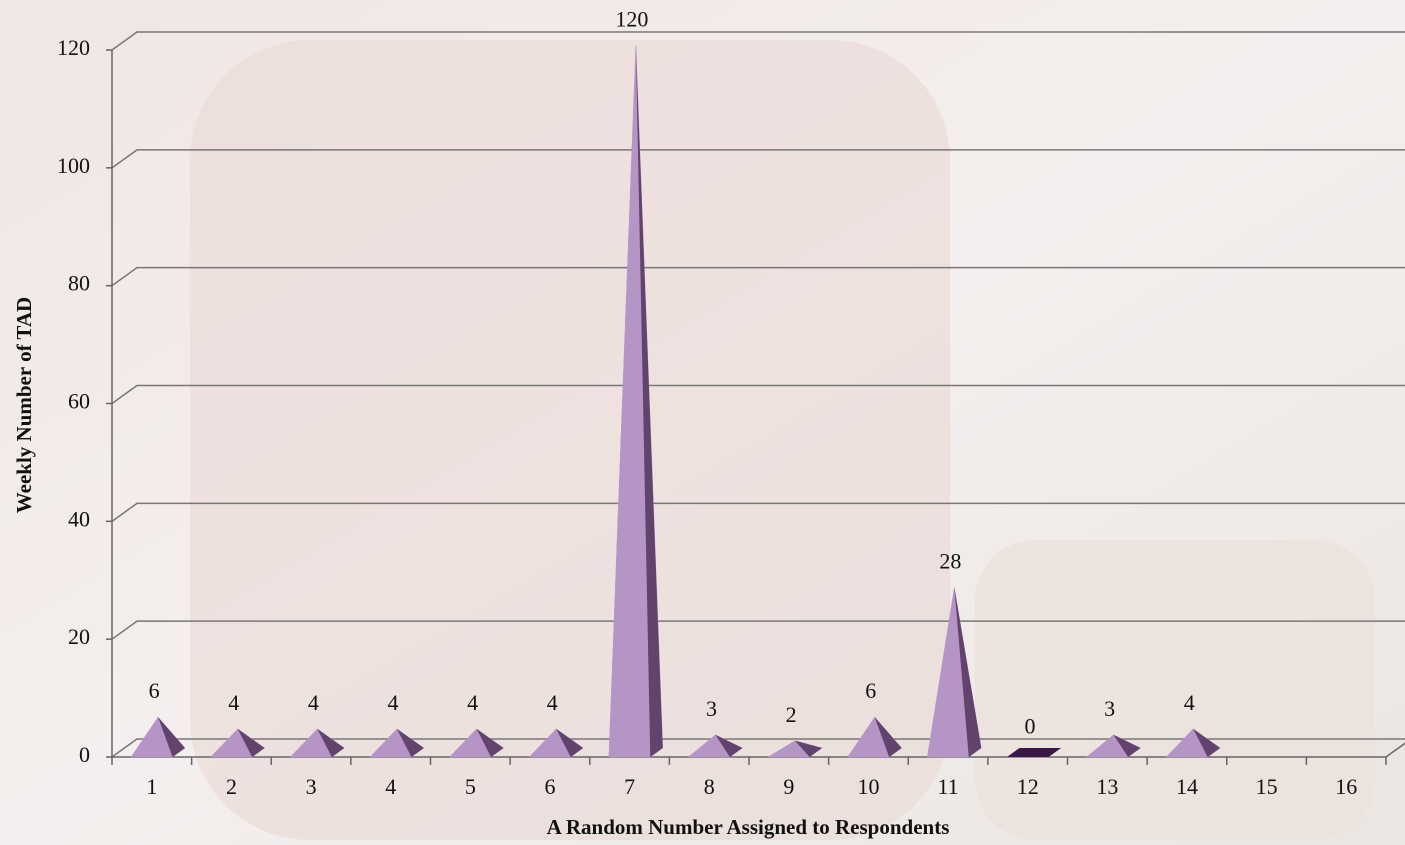  What do you see at coordinates (791, 714) in the screenshot?
I see `value-label: 2` at bounding box center [791, 714].